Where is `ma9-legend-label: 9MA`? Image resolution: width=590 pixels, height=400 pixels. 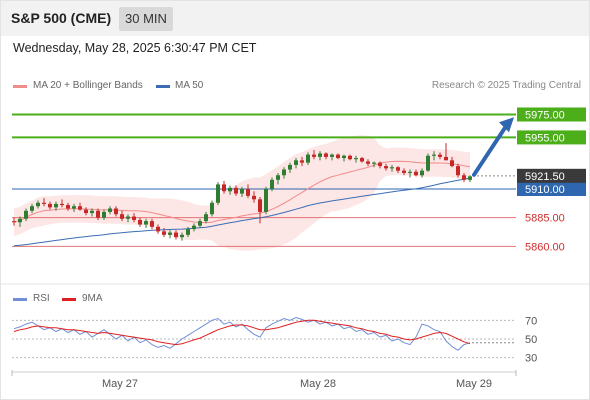
ma9-legend-label: 9MA is located at coordinates (92, 298).